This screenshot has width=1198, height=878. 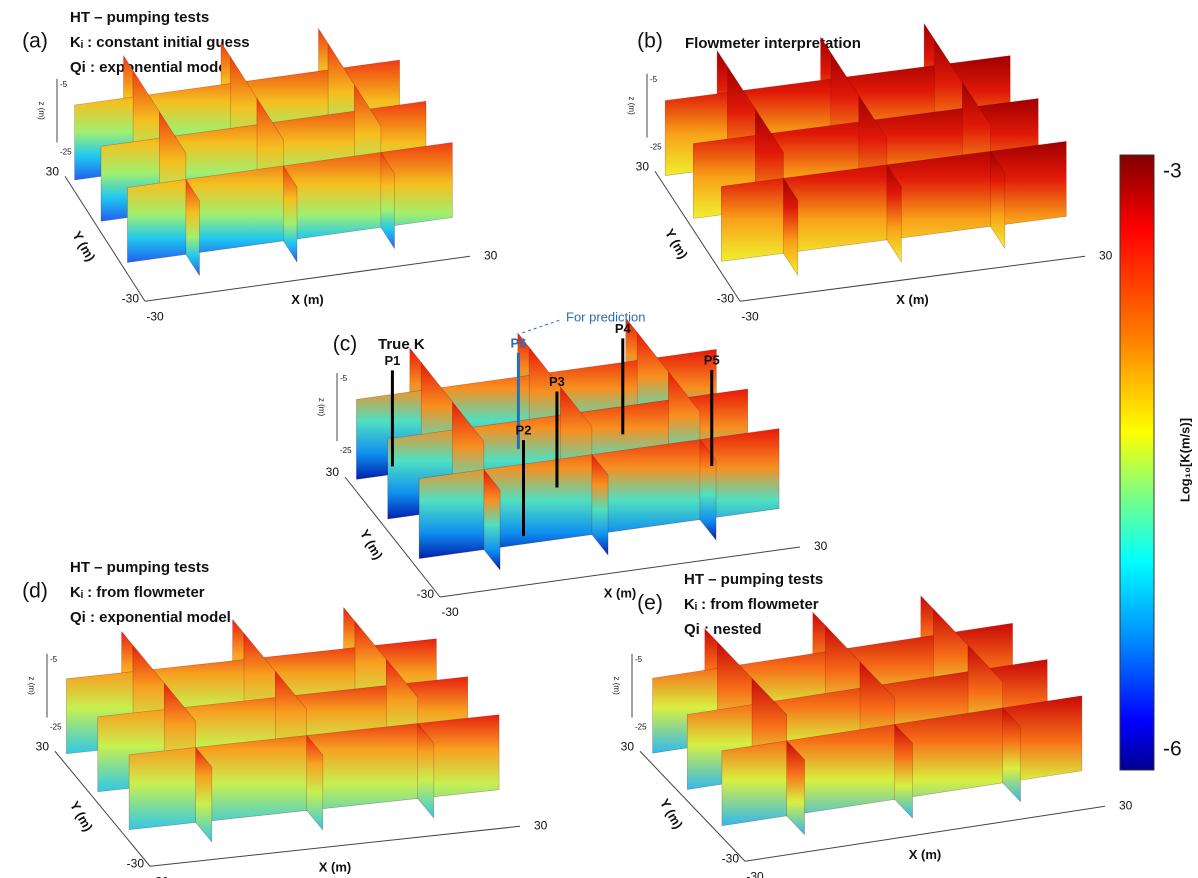 I want to click on well-label: P1, so click(x=392, y=360).